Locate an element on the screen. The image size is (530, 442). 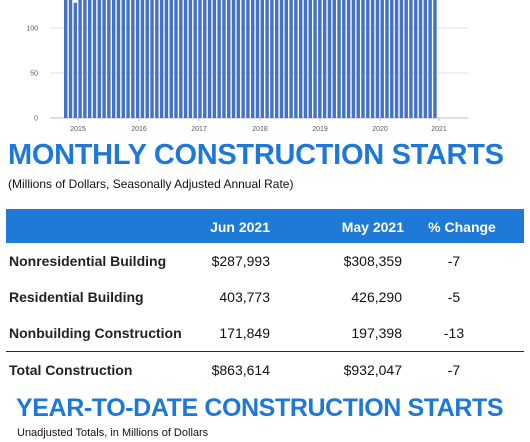
cell-change: -7 is located at coordinates (454, 261).